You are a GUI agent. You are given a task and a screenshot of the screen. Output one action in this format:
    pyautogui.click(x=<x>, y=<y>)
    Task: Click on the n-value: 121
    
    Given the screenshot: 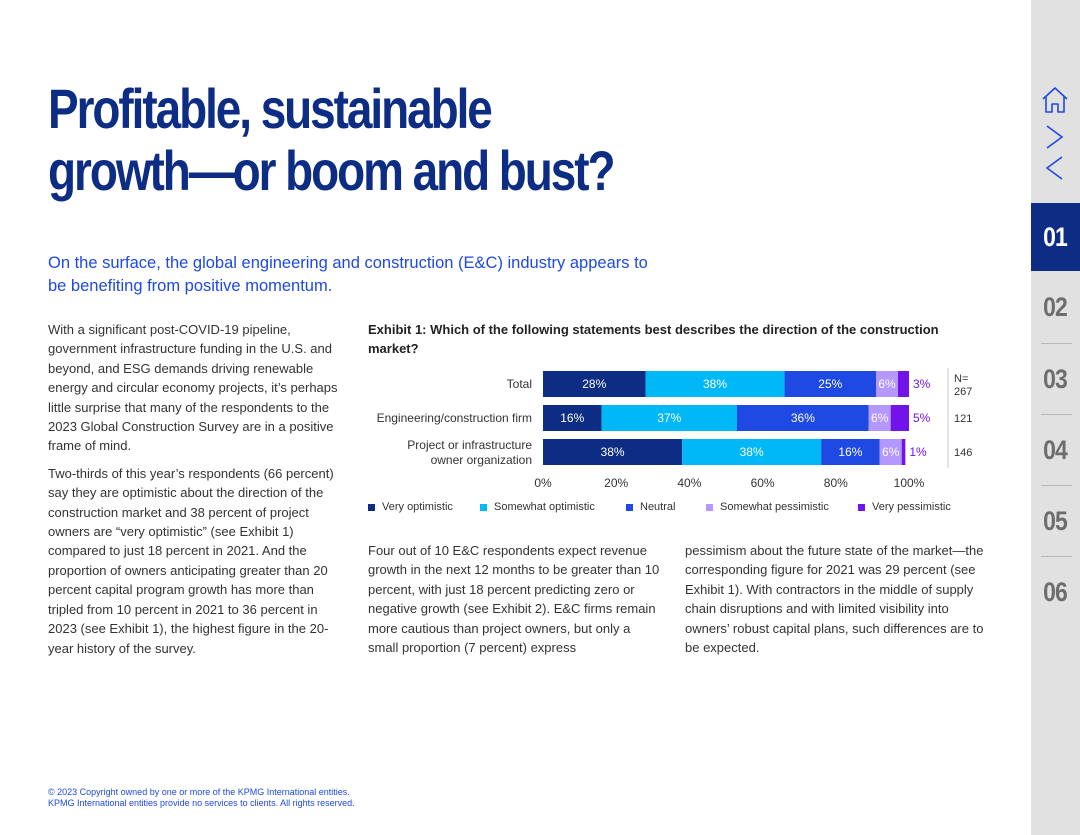 What is the action you would take?
    pyautogui.click(x=963, y=419)
    